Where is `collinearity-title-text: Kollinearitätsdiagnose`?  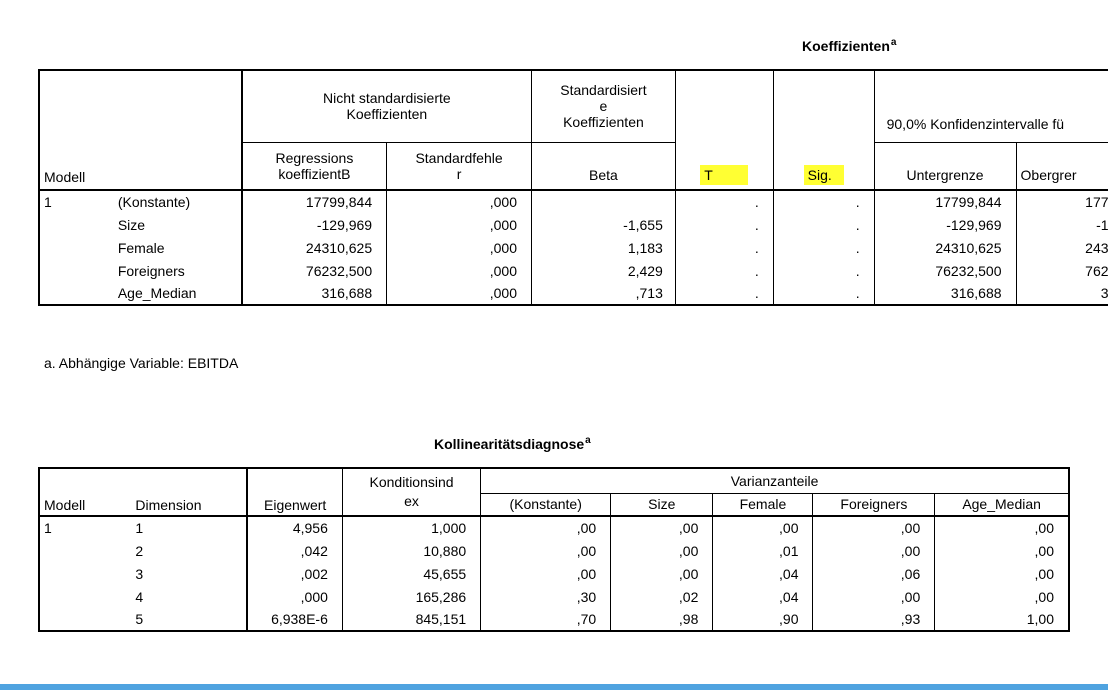 collinearity-title-text: Kollinearitätsdiagnose is located at coordinates (509, 444).